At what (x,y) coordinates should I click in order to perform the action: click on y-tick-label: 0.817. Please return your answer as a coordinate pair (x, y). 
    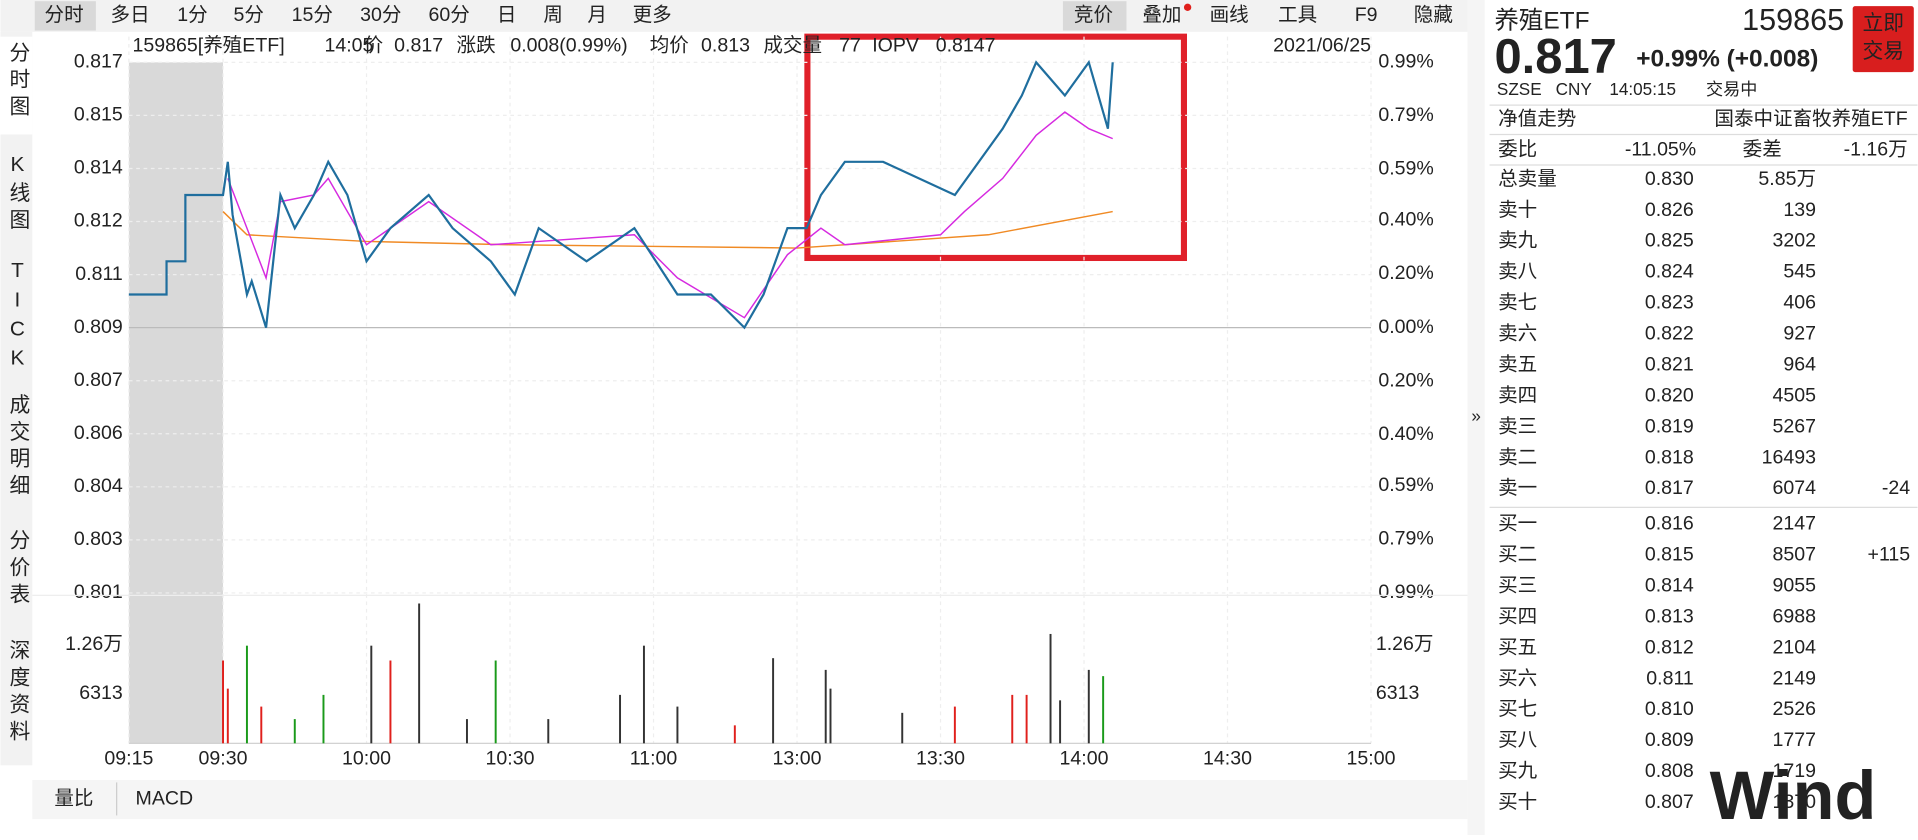
    Looking at the image, I should click on (98, 62).